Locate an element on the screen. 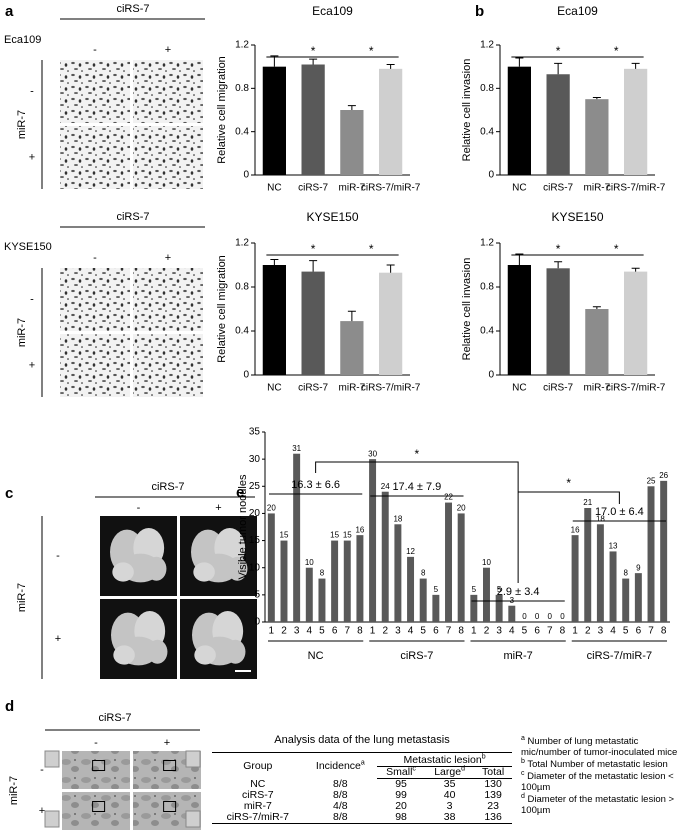 The image size is (685, 837). header: Metastatic lesionb is located at coordinates (444, 759).